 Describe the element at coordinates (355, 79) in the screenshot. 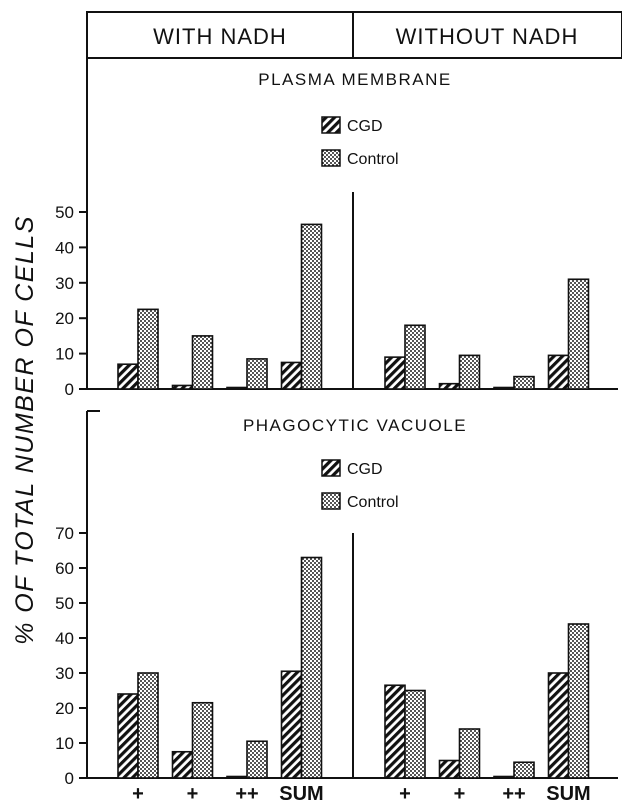

I see `panel-title-plasma-membrane: PLASMA MEMBRANE` at that location.